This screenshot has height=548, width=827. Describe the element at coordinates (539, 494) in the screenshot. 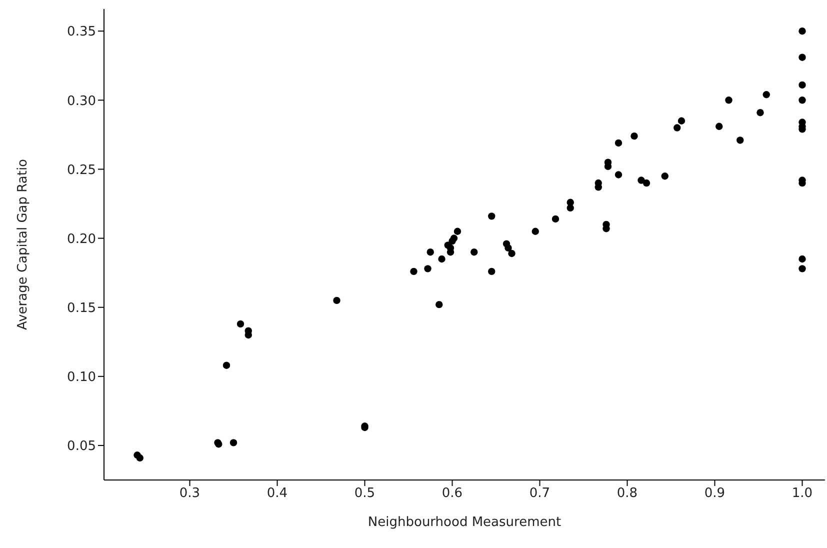

I see `x-tick-label: 0.7` at that location.